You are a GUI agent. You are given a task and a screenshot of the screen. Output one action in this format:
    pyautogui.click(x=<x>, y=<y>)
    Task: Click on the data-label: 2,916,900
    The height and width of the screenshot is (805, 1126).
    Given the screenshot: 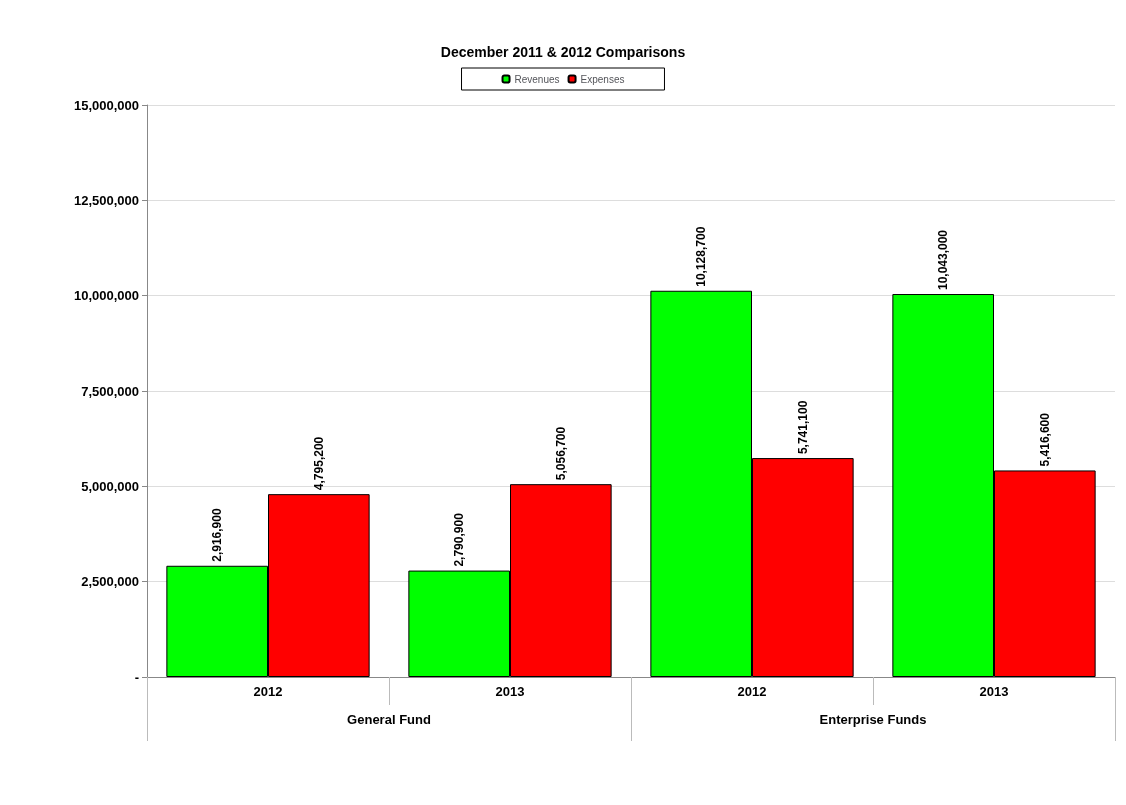 What is the action you would take?
    pyautogui.click(x=217, y=535)
    